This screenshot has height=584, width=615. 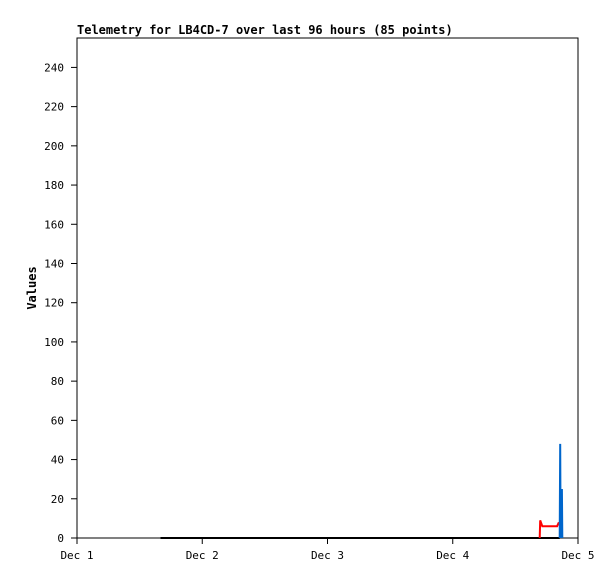 What do you see at coordinates (54, 263) in the screenshot?
I see `y-tick-label: 140` at bounding box center [54, 263].